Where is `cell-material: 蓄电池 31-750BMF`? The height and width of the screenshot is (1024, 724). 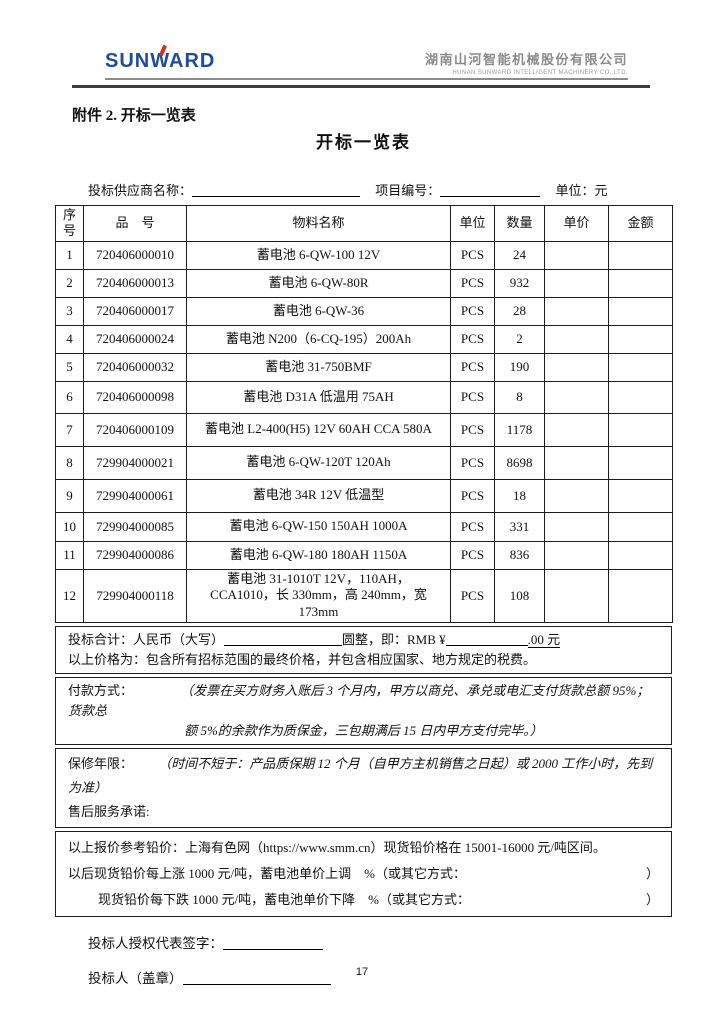 cell-material: 蓄电池 31-750BMF is located at coordinates (318, 367).